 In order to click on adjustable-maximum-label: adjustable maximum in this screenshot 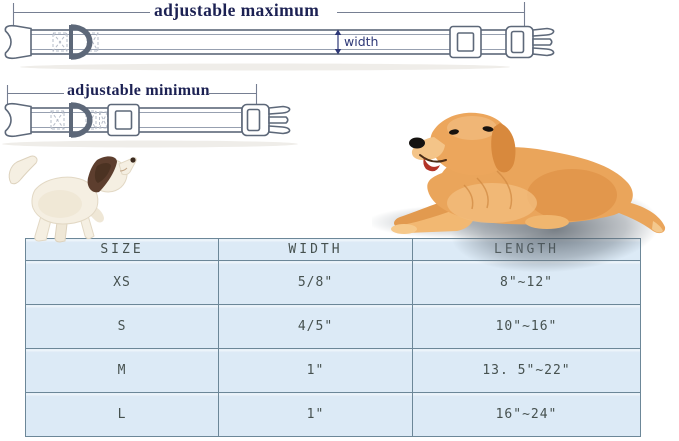, I will do `click(237, 10)`.